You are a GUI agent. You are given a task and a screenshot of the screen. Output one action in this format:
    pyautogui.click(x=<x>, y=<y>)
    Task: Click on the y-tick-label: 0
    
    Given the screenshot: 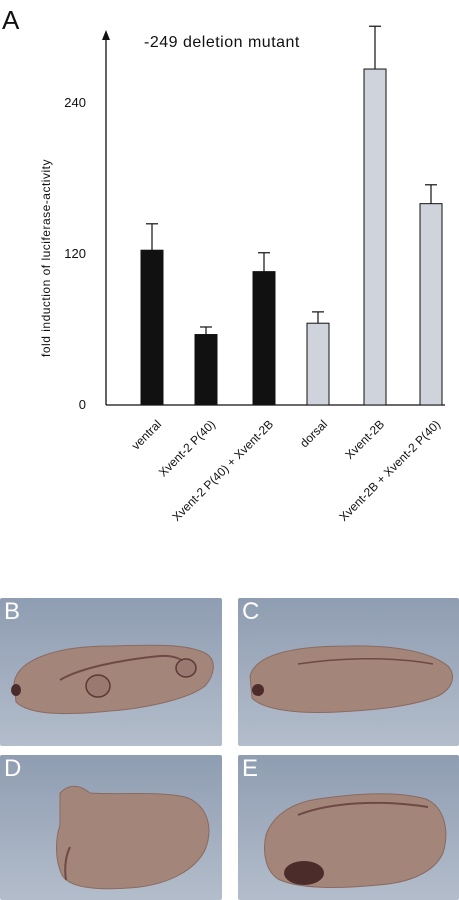 What is the action you would take?
    pyautogui.click(x=82, y=404)
    